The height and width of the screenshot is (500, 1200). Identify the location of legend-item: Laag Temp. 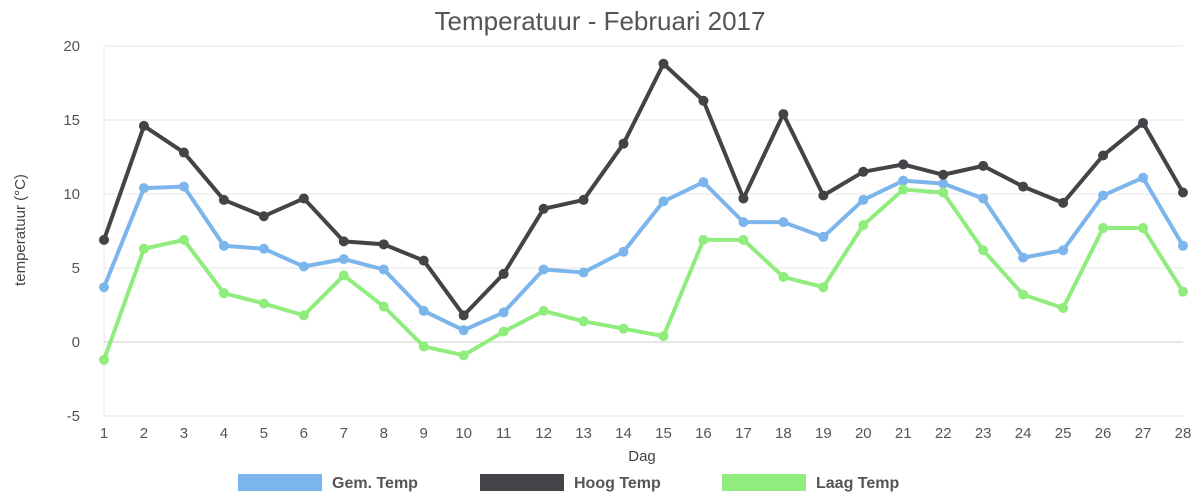
(811, 483).